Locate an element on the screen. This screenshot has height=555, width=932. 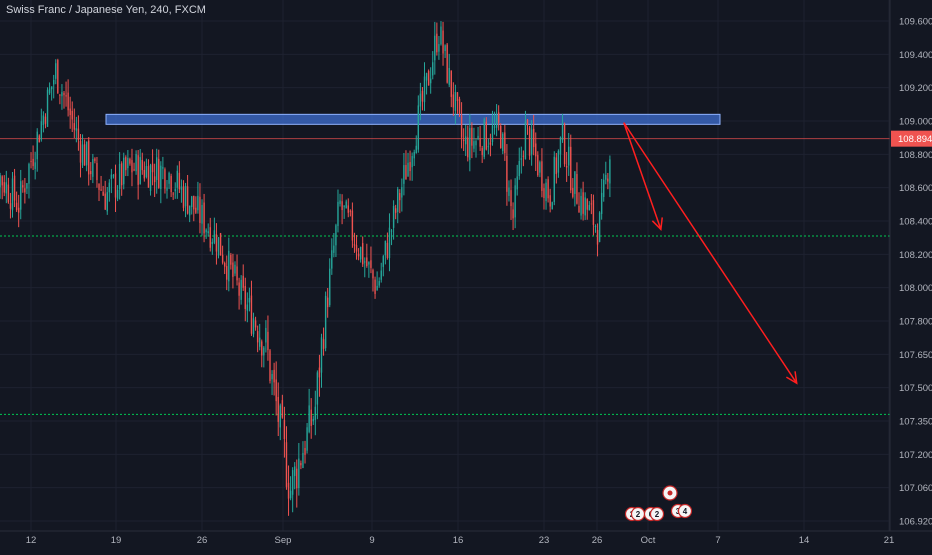
overlay-layer is located at coordinates (710, 253).